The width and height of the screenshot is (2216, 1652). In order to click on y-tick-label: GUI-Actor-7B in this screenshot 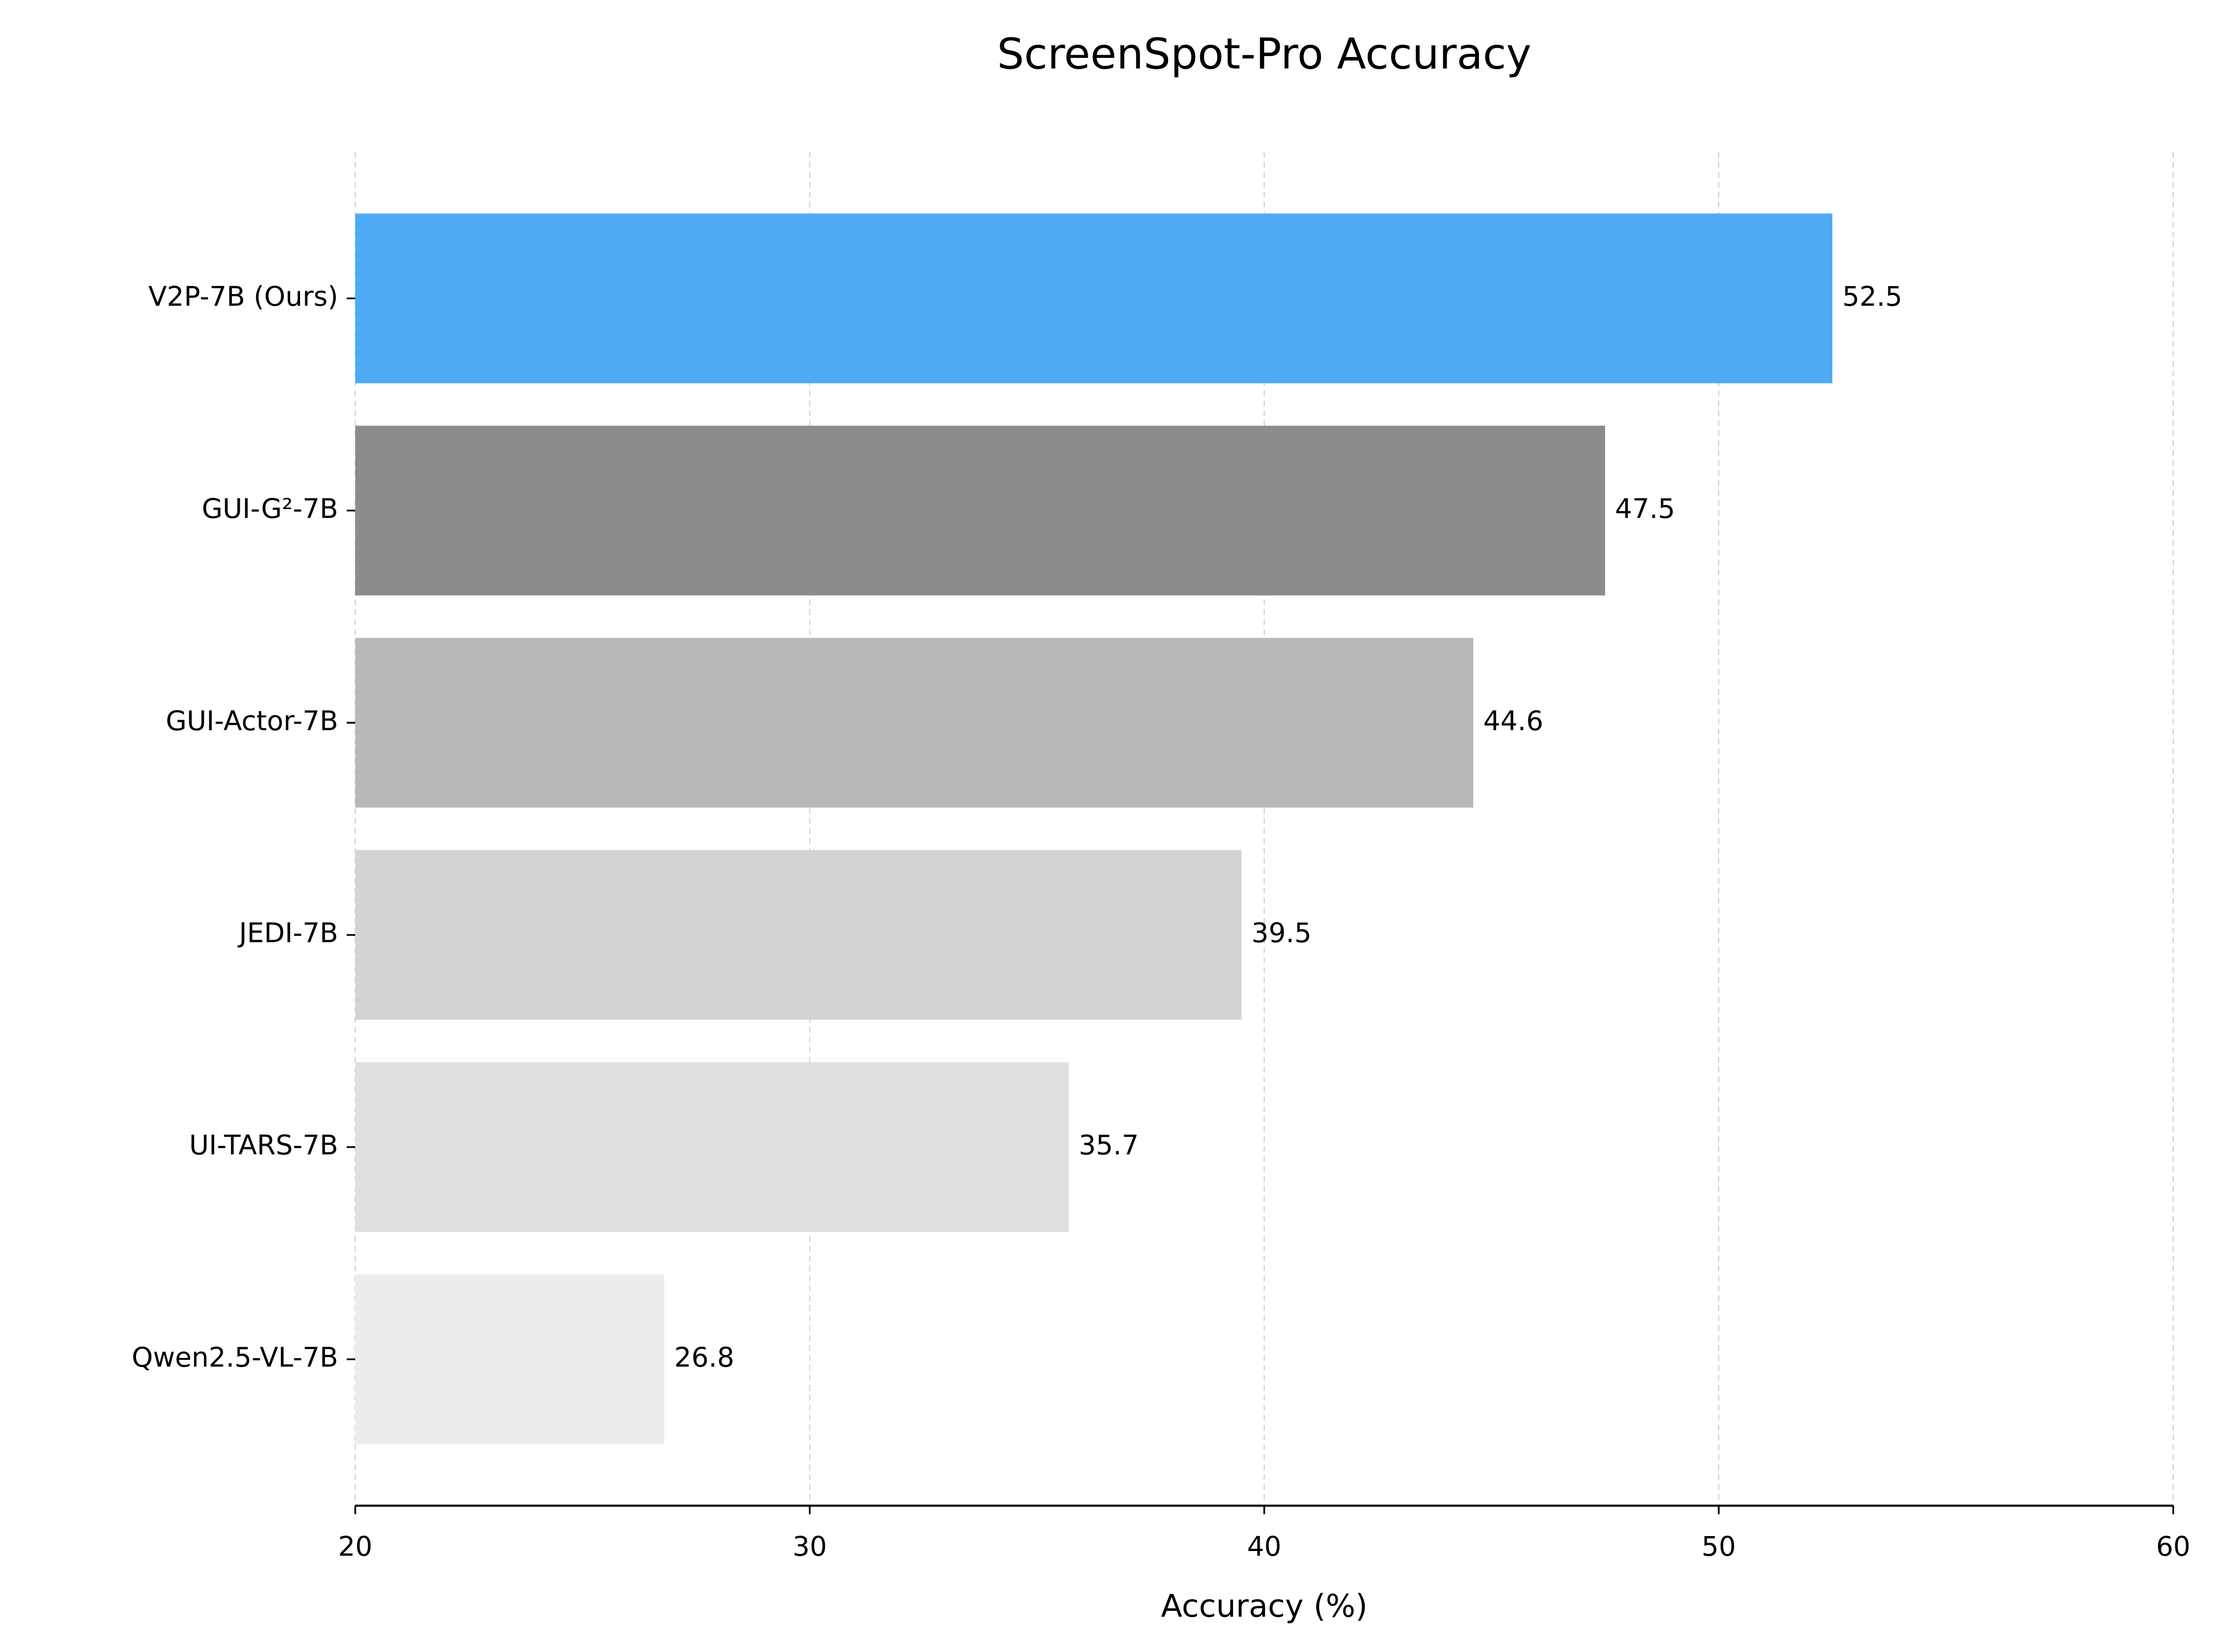, I will do `click(252, 721)`.